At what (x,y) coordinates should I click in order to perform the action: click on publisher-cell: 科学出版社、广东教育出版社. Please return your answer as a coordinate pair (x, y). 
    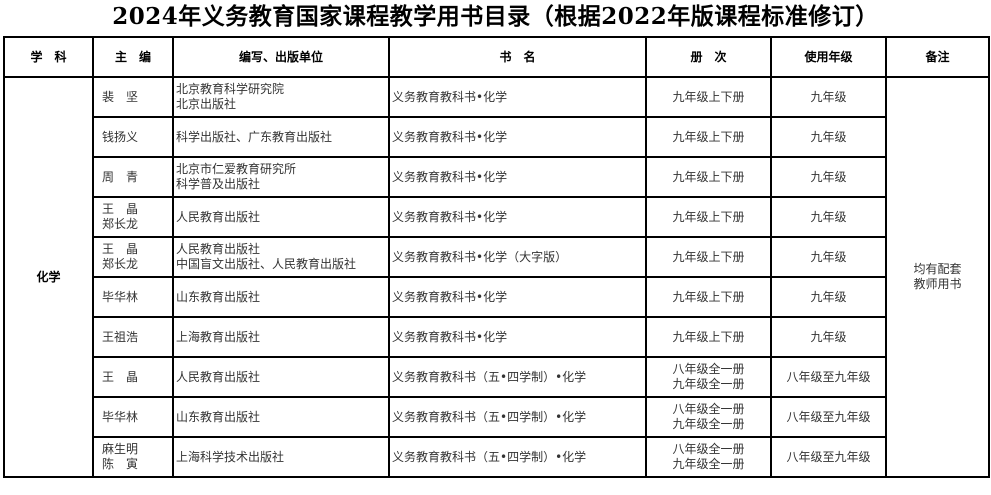
    Looking at the image, I should click on (281, 137).